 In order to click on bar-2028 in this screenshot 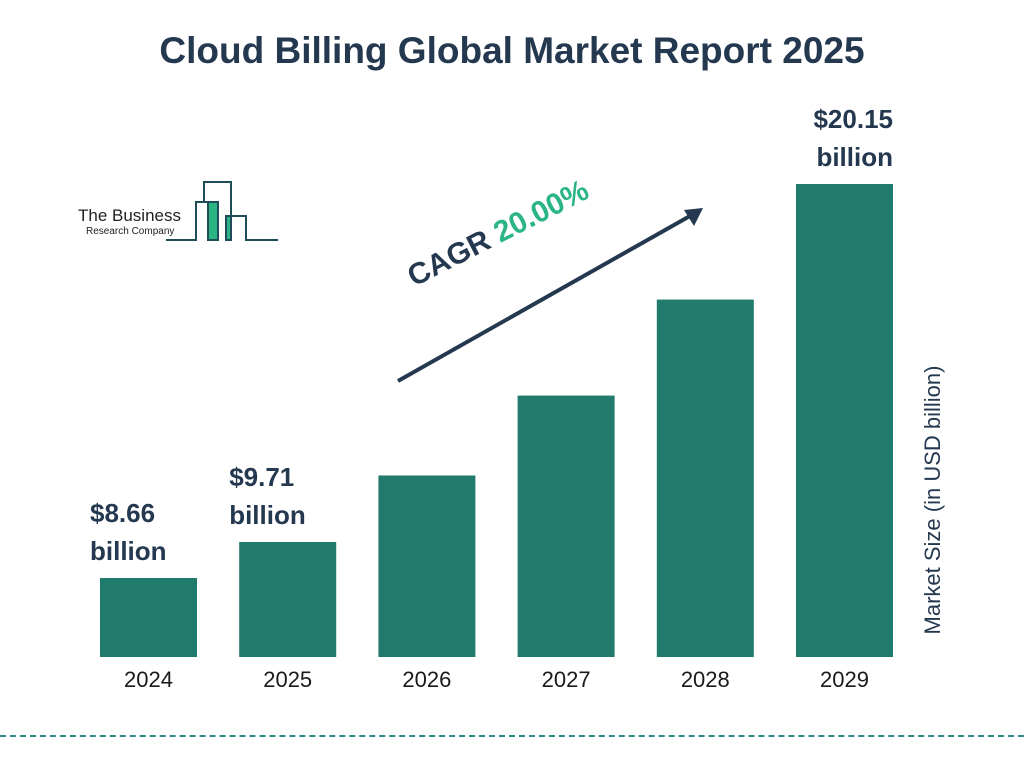, I will do `click(705, 478)`.